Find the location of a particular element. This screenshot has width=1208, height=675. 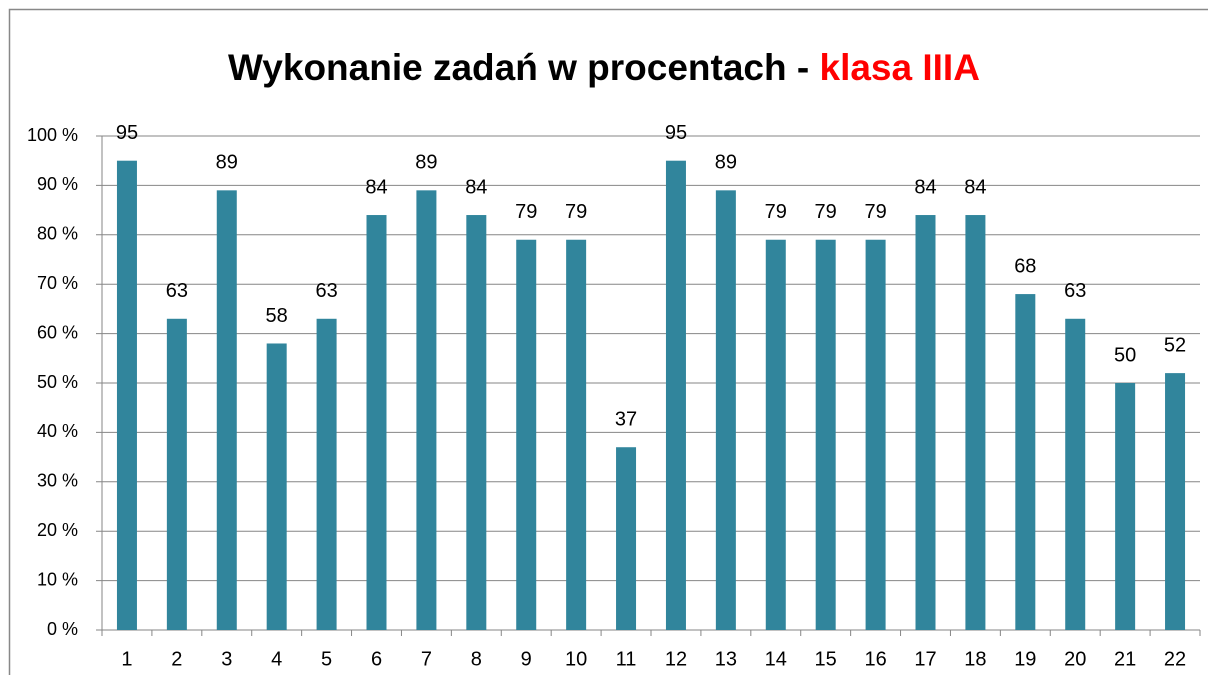

x-tick-label: 11 is located at coordinates (626, 659).